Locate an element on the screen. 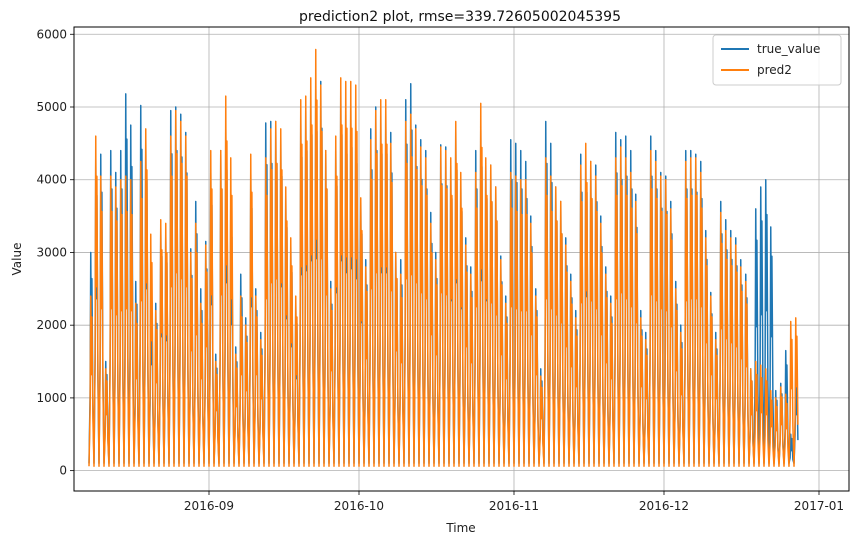 The height and width of the screenshot is (545, 859). legend: true_value pred2 is located at coordinates (777, 60).